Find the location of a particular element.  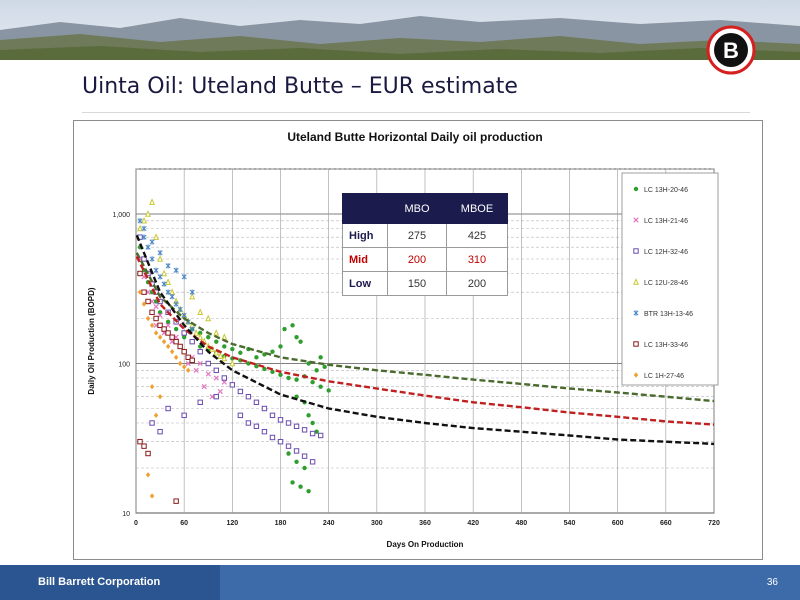

eur-mbo-value: 200 is located at coordinates (417, 259).